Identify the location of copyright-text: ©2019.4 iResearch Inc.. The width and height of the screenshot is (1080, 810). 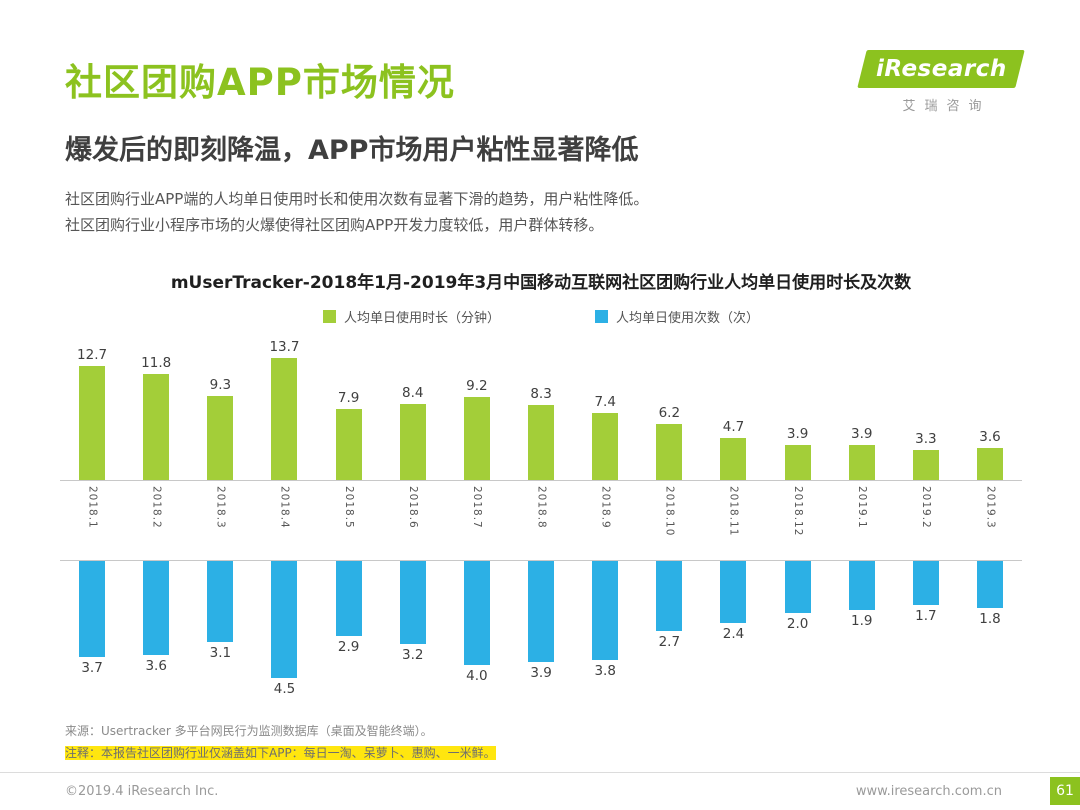
(142, 791).